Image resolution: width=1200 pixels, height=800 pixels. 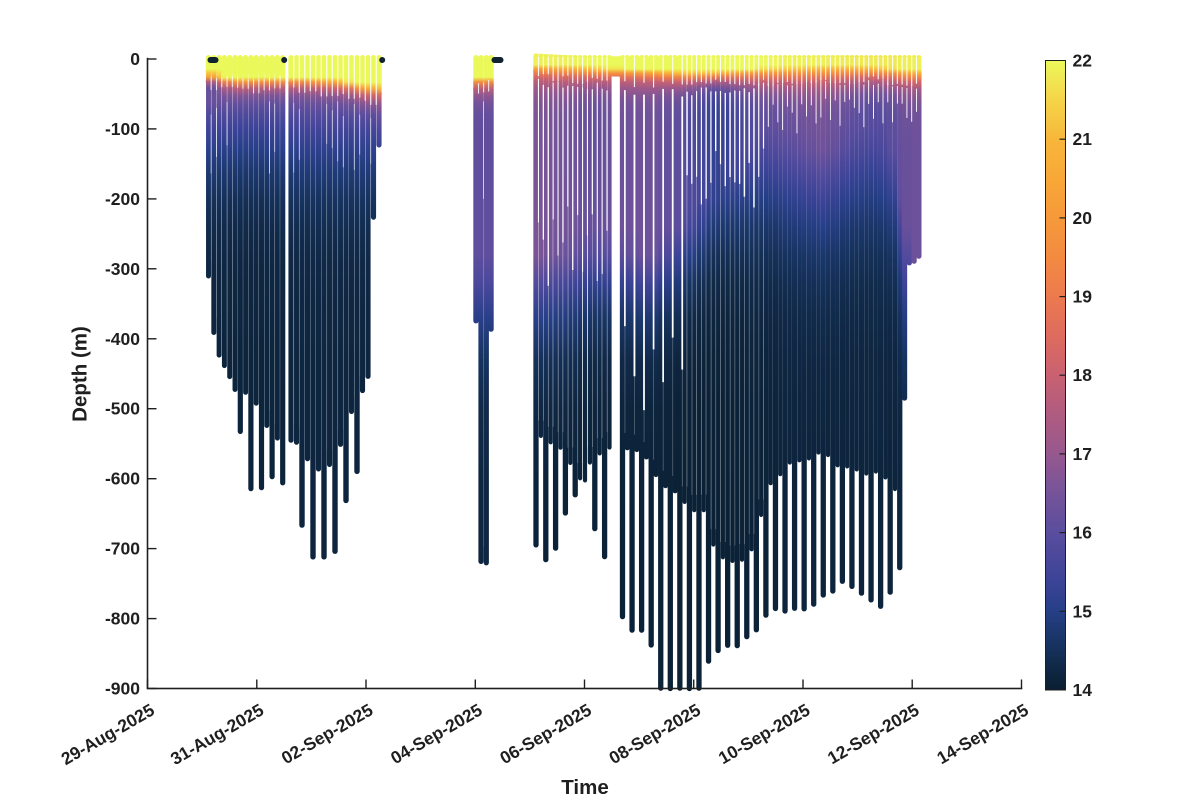 What do you see at coordinates (122, 619) in the screenshot?
I see `svg-text: -800` at bounding box center [122, 619].